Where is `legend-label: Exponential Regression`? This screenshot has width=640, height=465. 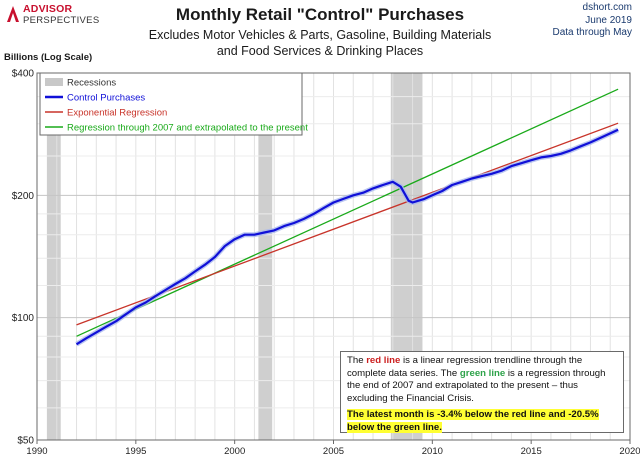
legend-label: Exponential Regression is located at coordinates (117, 113).